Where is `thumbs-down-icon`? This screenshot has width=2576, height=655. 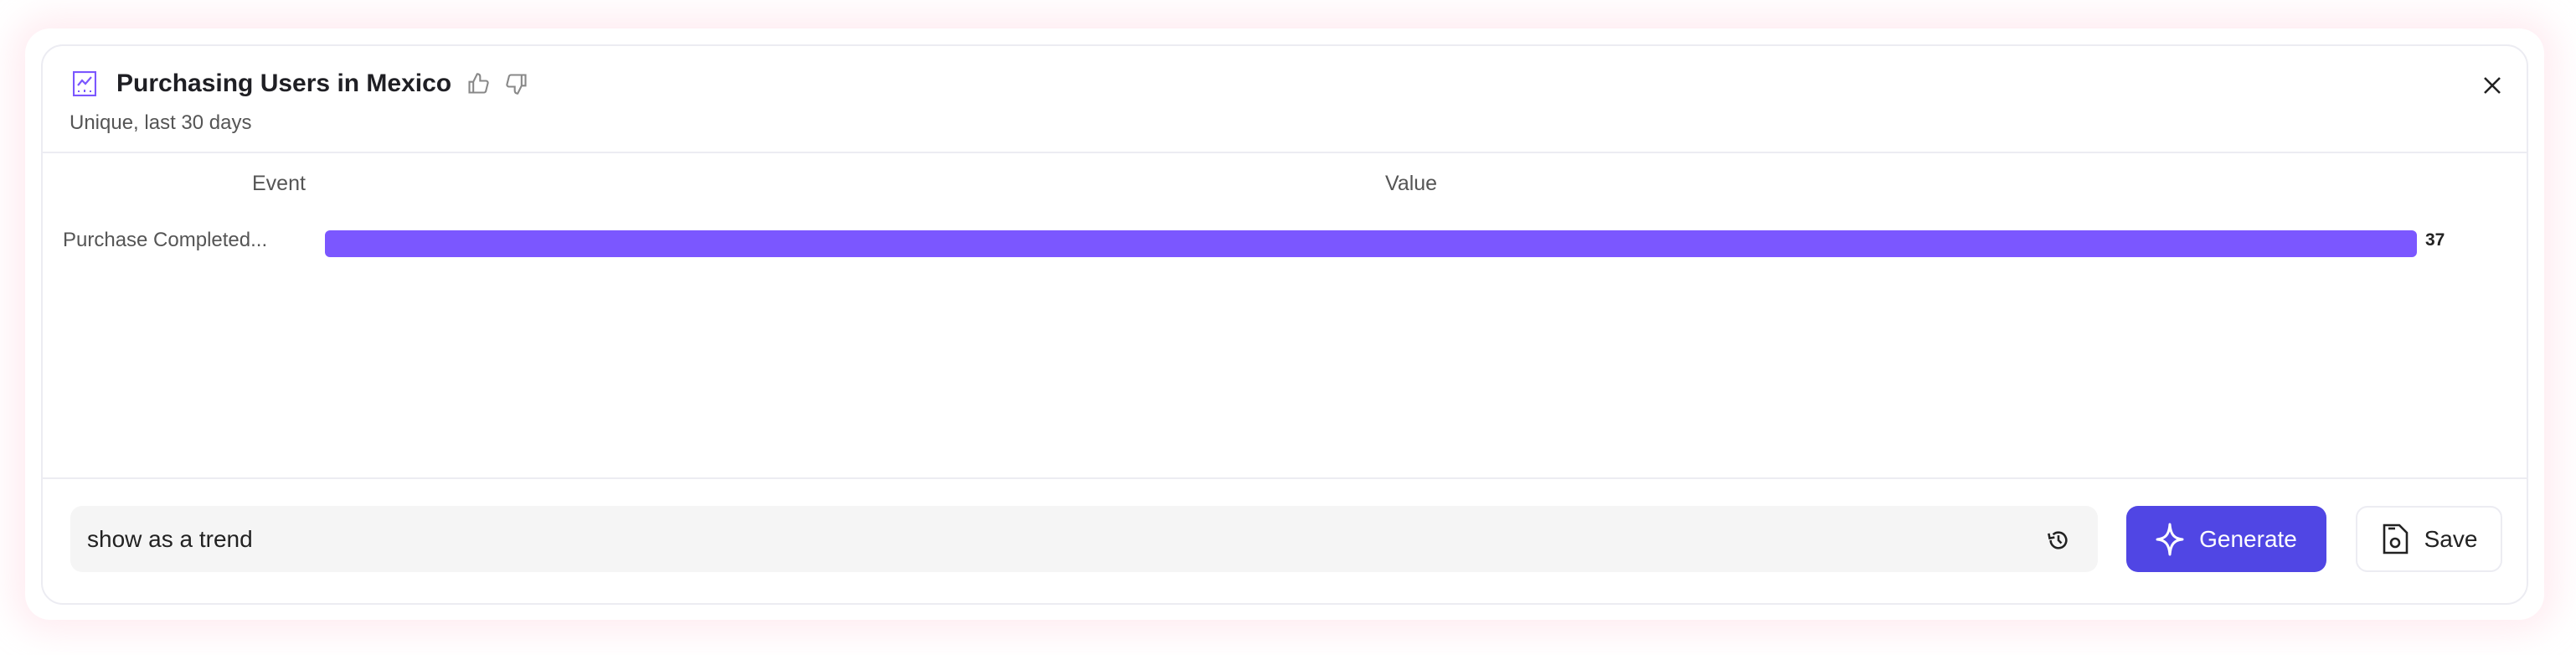 thumbs-down-icon is located at coordinates (516, 83).